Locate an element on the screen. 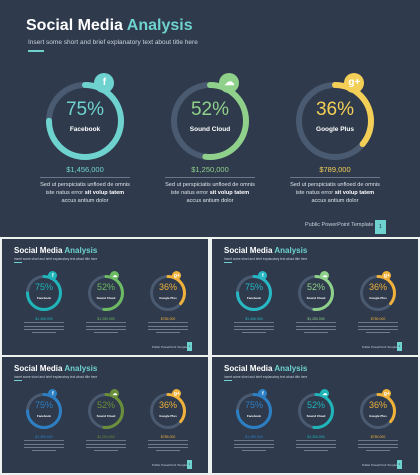 Image resolution: width=420 pixels, height=475 pixels. stat-ring-facebook: 75% Facebook f is located at coordinates (44, 291).